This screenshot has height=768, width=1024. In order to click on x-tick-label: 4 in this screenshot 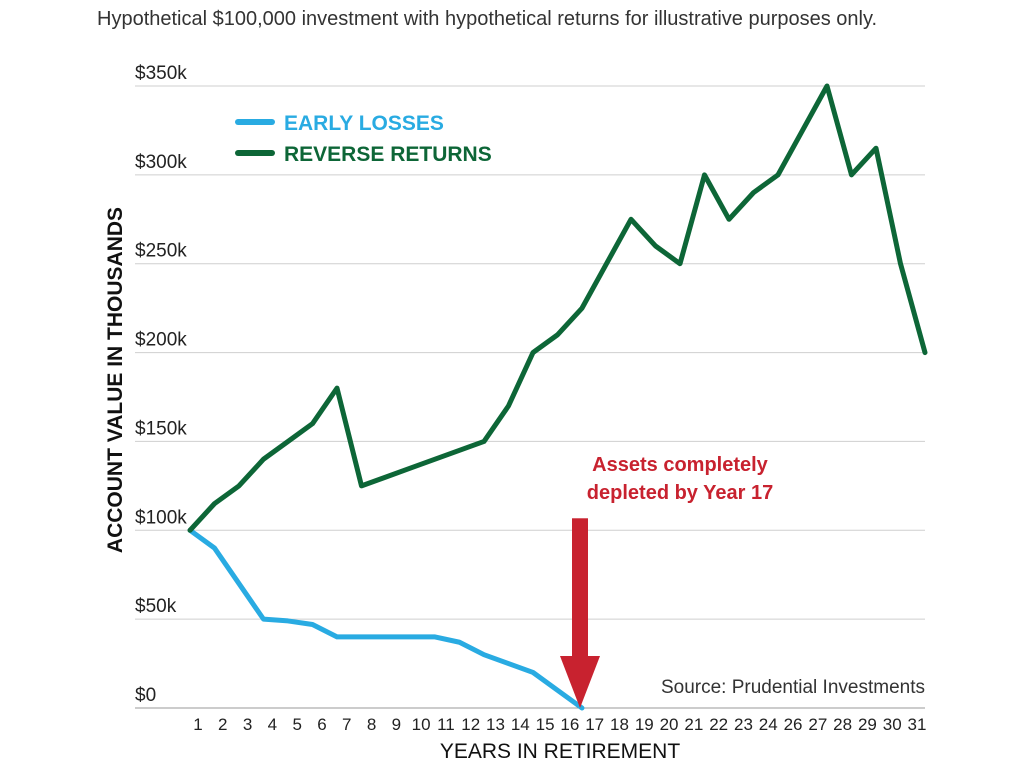, I will do `click(272, 724)`.